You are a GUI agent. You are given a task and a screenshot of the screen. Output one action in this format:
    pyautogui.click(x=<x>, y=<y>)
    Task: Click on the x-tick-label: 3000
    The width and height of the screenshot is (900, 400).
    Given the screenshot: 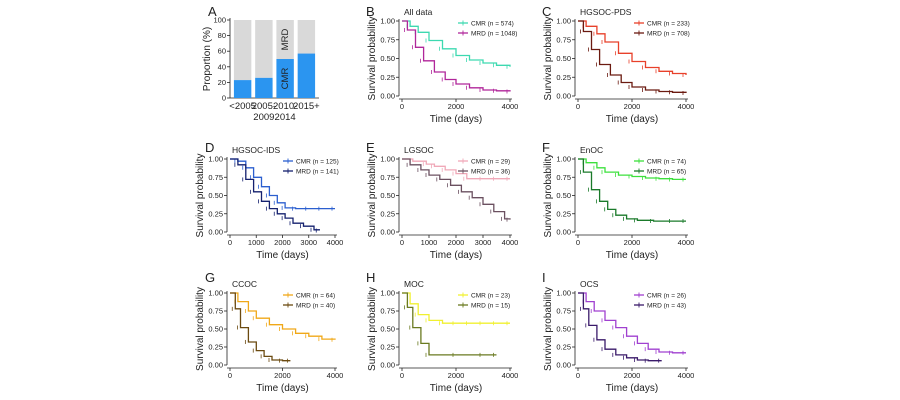 What is the action you would take?
    pyautogui.click(x=483, y=242)
    